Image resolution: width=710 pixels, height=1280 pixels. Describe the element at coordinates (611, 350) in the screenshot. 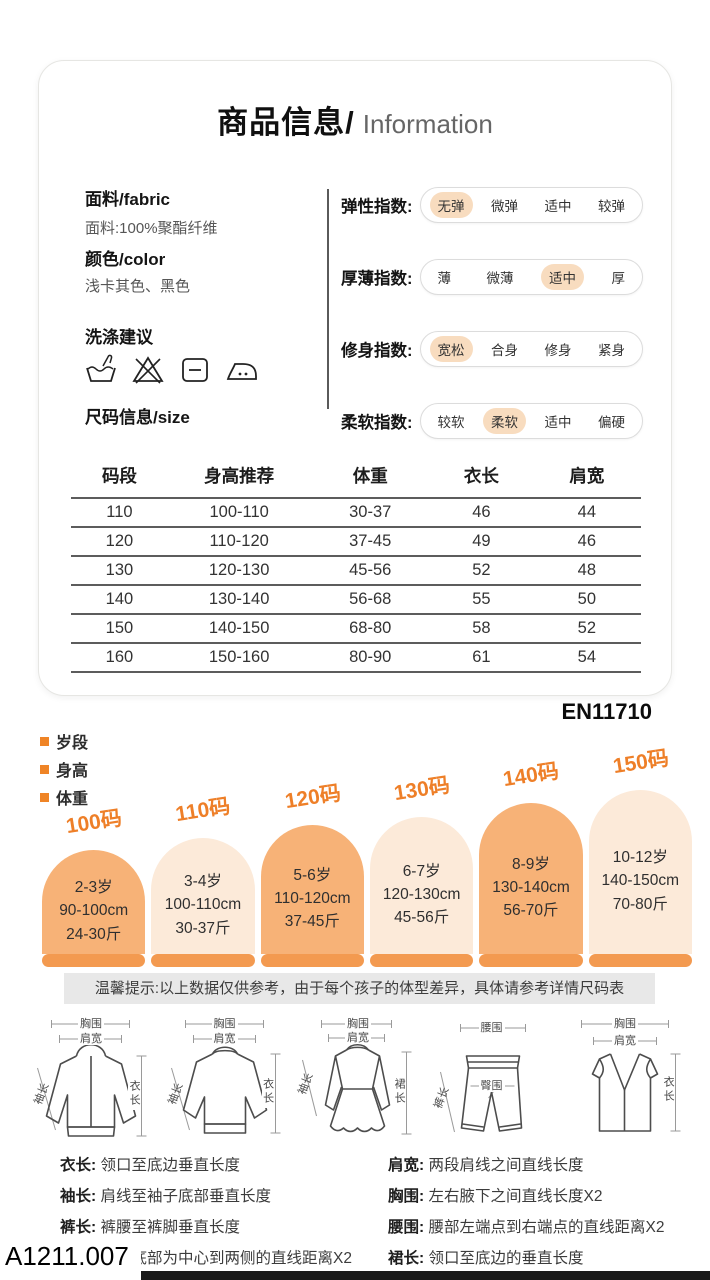

I see `option: 紧身` at that location.